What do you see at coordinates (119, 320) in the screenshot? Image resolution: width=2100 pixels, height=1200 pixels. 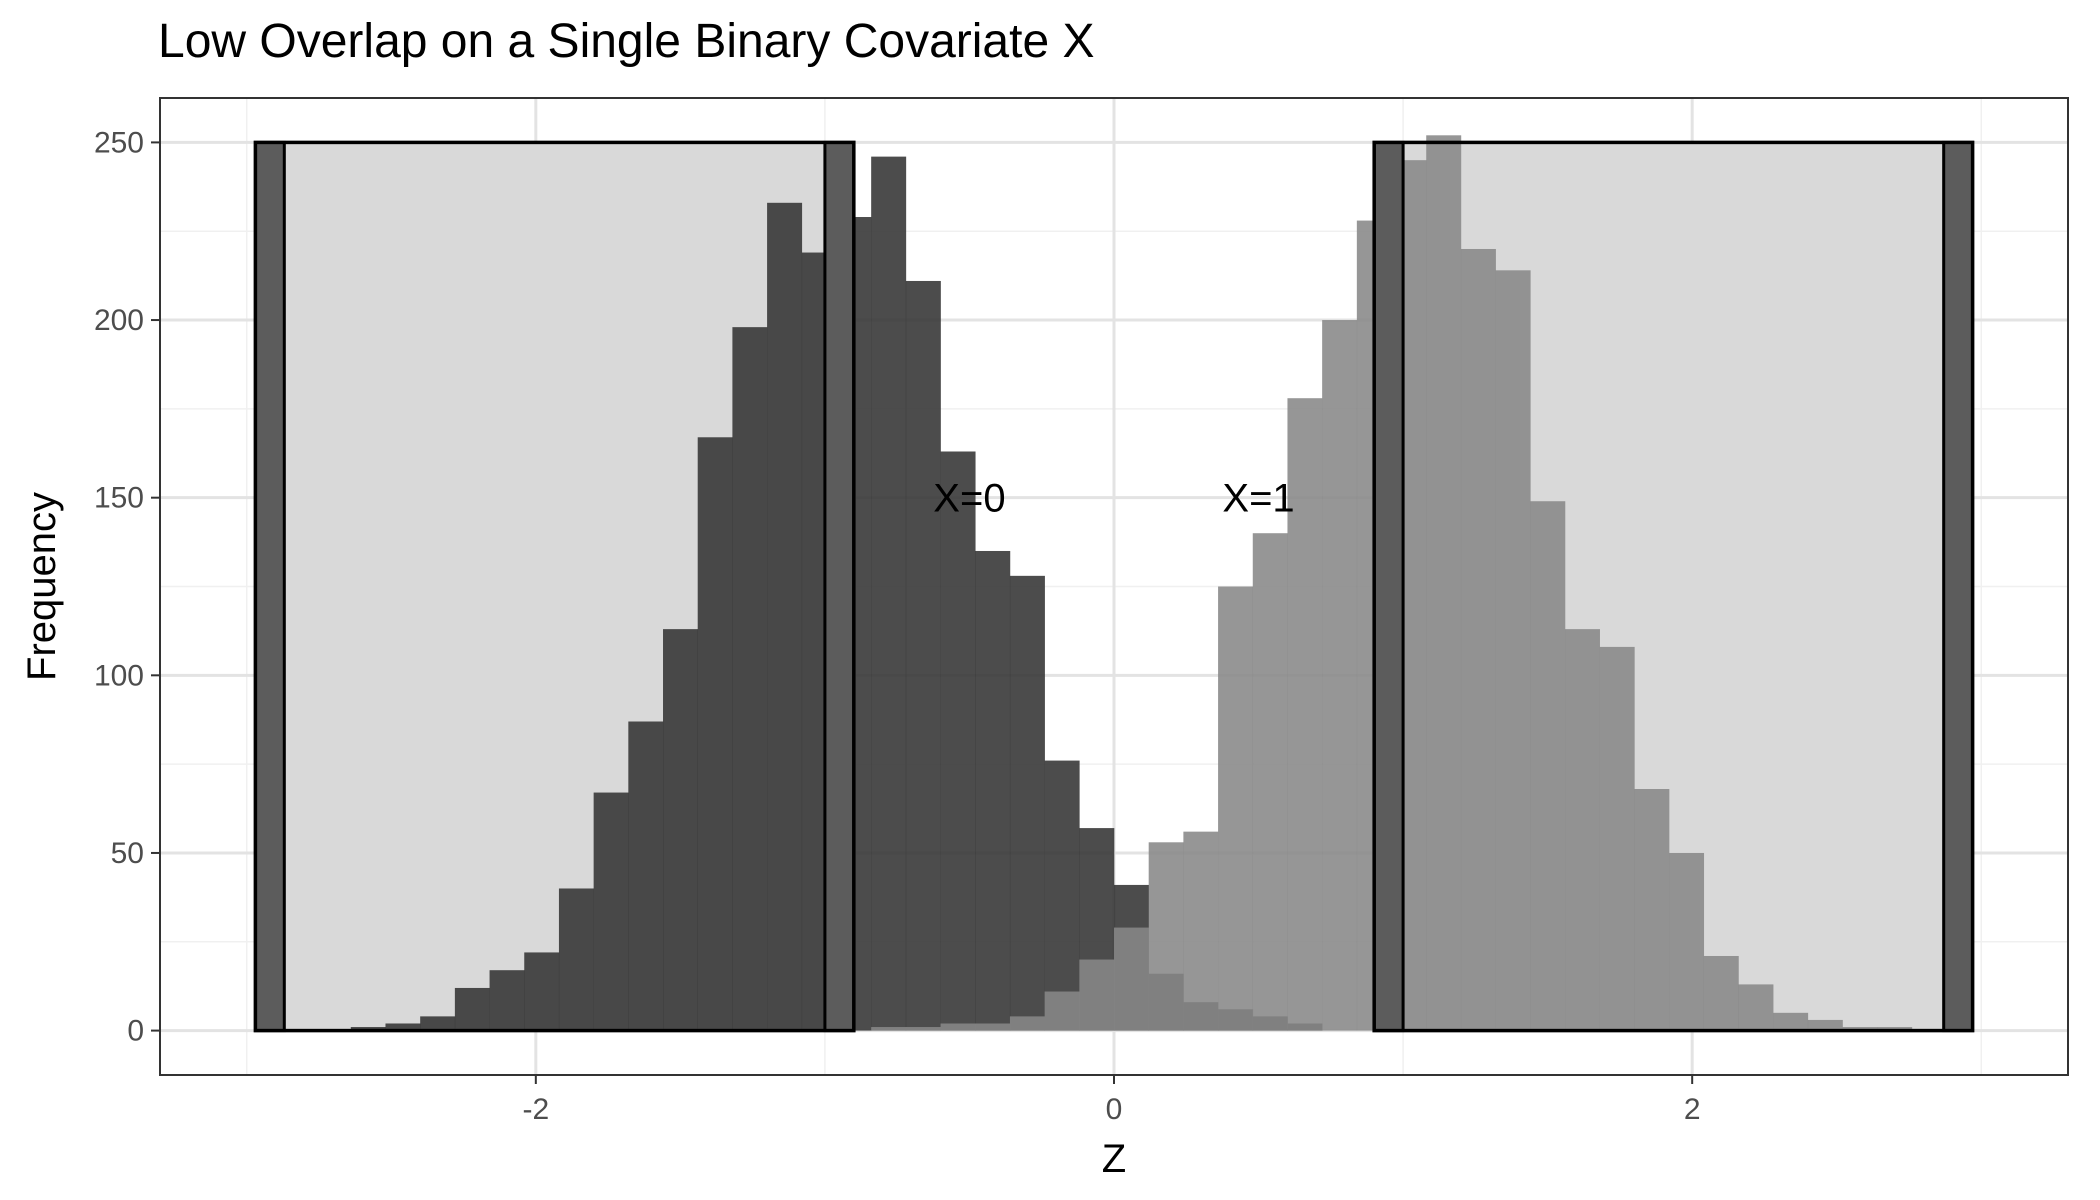 I see `y-tick-label: 200` at bounding box center [119, 320].